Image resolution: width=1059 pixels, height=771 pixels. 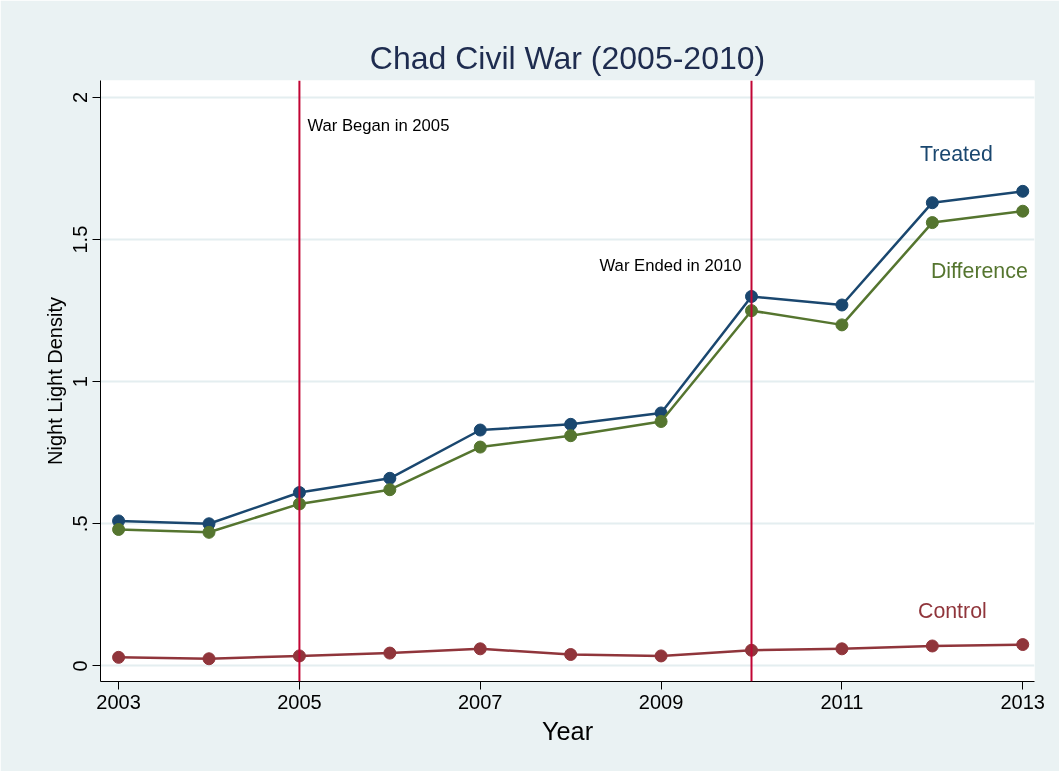 I want to click on x-tick-label: 2007, so click(x=480, y=701).